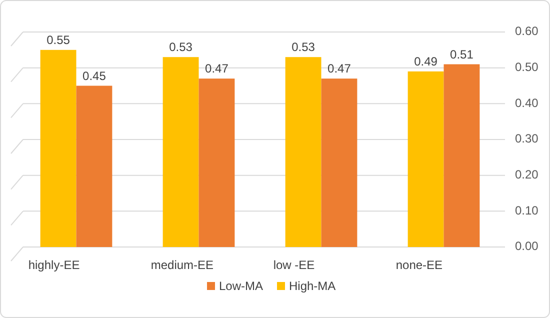 This screenshot has width=550, height=318. I want to click on y-tick-label: 0.30, so click(527, 139).